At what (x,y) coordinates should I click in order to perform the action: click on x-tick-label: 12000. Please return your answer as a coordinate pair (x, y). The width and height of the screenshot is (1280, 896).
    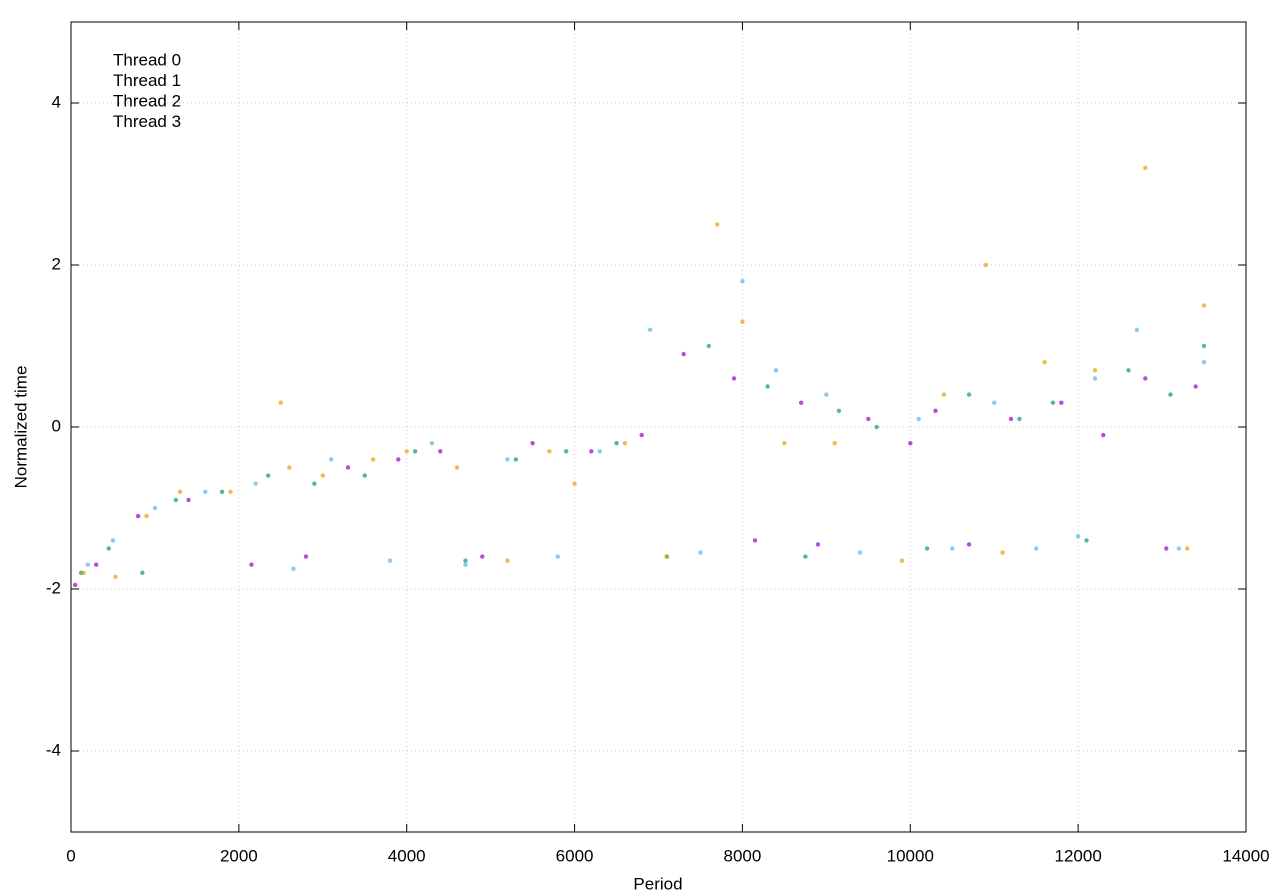
    Looking at the image, I should click on (1078, 855).